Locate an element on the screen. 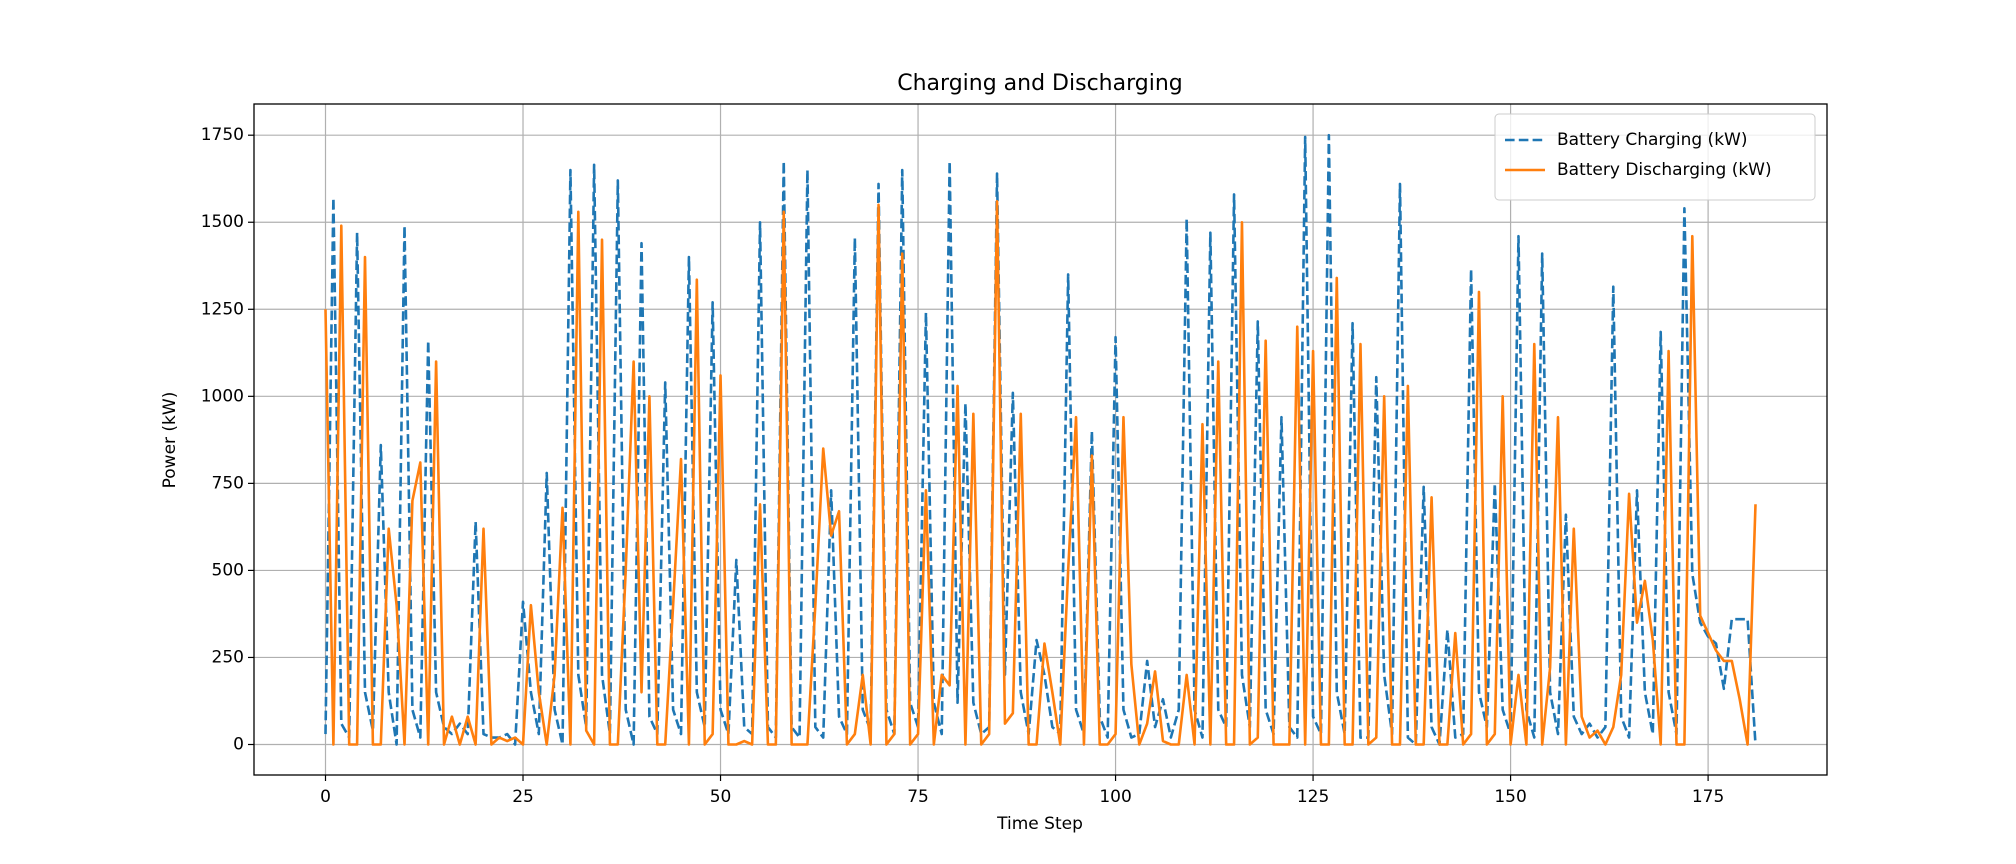  y-tick-label: 1750 is located at coordinates (222, 135).